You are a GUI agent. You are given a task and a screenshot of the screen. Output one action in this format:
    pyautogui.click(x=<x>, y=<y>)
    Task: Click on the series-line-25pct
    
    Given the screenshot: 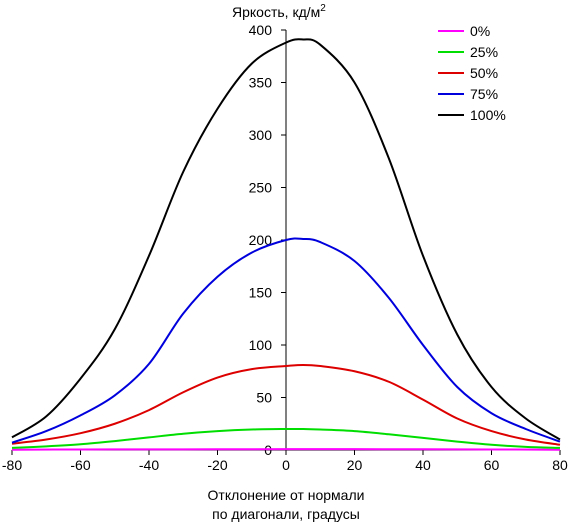 What is the action you would take?
    pyautogui.click(x=286, y=438)
    